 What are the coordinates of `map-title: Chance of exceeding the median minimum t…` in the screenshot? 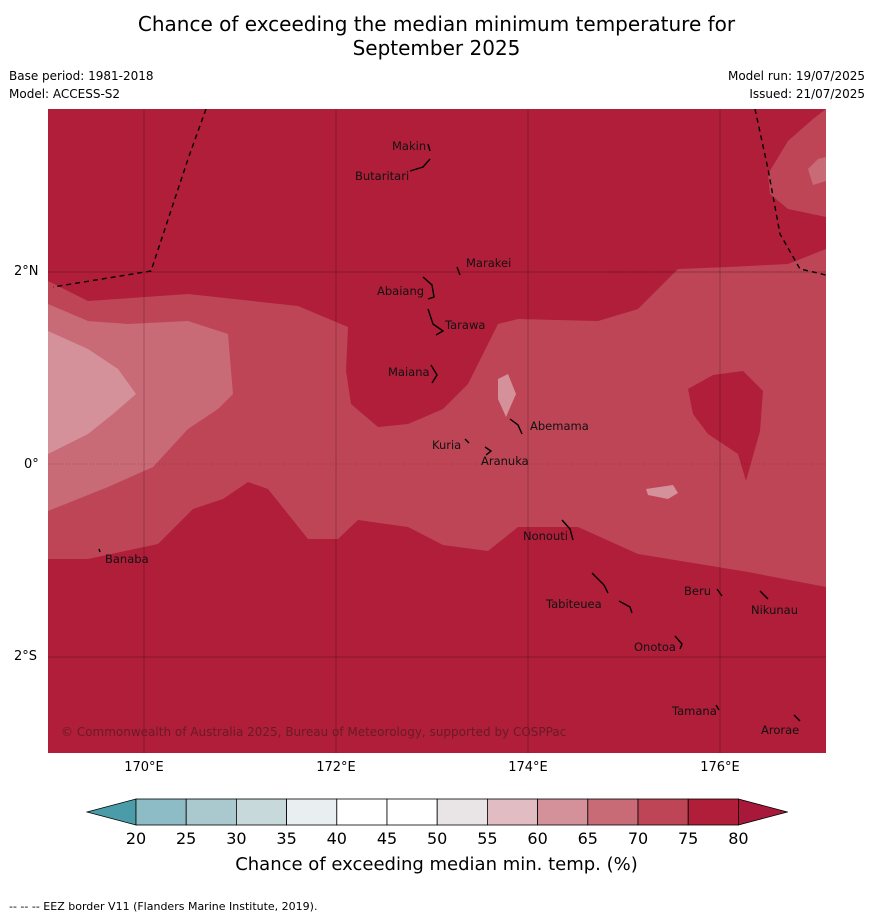 It's located at (436, 36).